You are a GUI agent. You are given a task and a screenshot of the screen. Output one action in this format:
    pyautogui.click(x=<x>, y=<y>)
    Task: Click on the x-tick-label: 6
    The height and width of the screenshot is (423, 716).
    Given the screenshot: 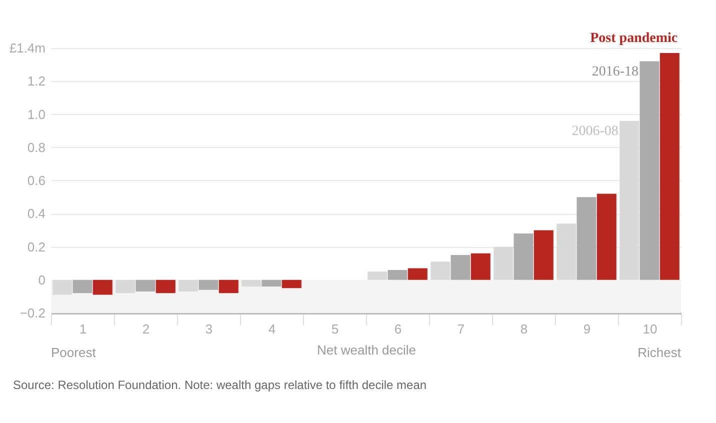 What is the action you would take?
    pyautogui.click(x=398, y=329)
    